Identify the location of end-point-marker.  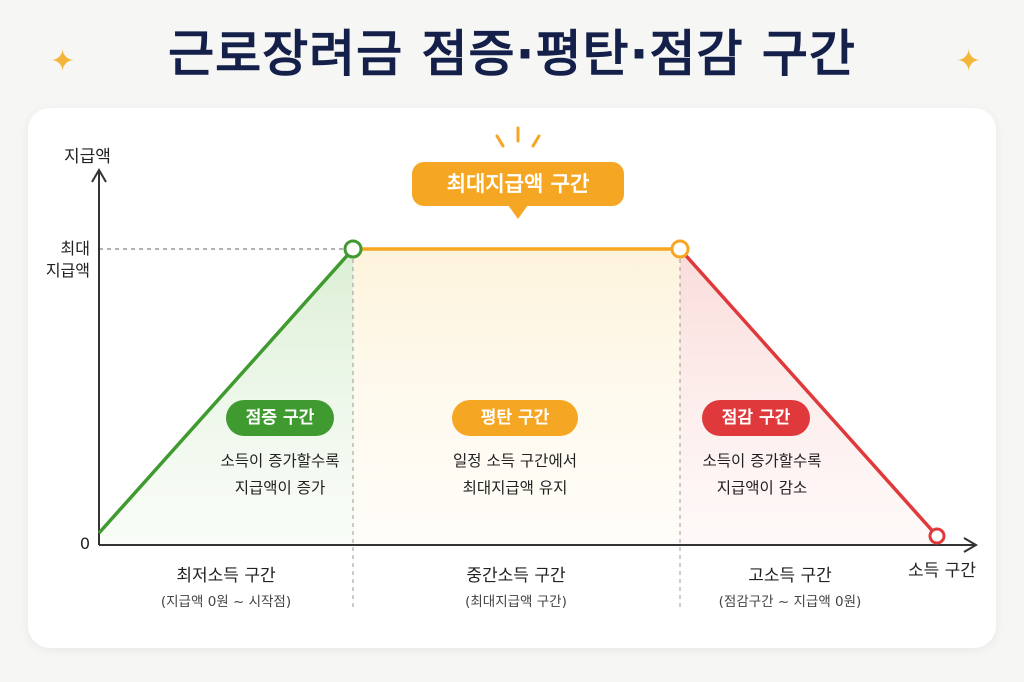
(937, 536).